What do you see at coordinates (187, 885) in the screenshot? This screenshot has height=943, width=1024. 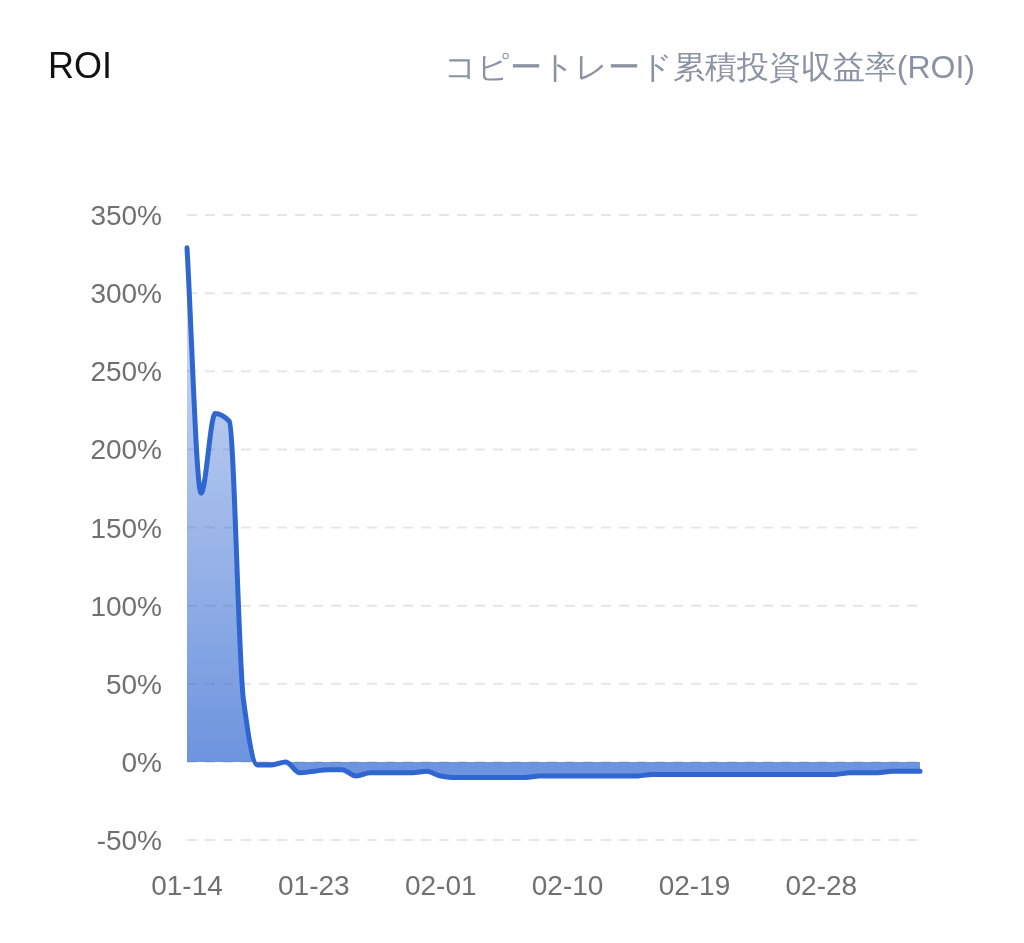 I see `x-tick-label: 01-14` at bounding box center [187, 885].